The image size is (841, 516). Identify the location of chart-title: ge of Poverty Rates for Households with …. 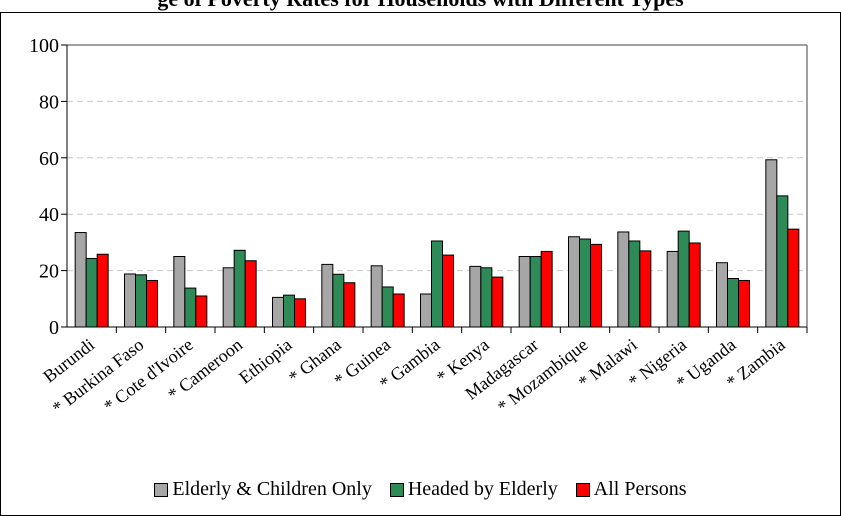
(420, 6).